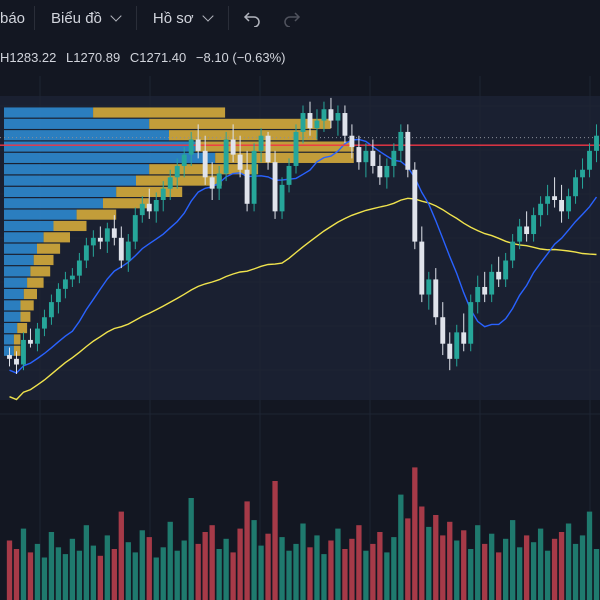 Image resolution: width=600 pixels, height=600 pixels. What do you see at coordinates (34, 18) in the screenshot?
I see `toolbar-divider` at bounding box center [34, 18].